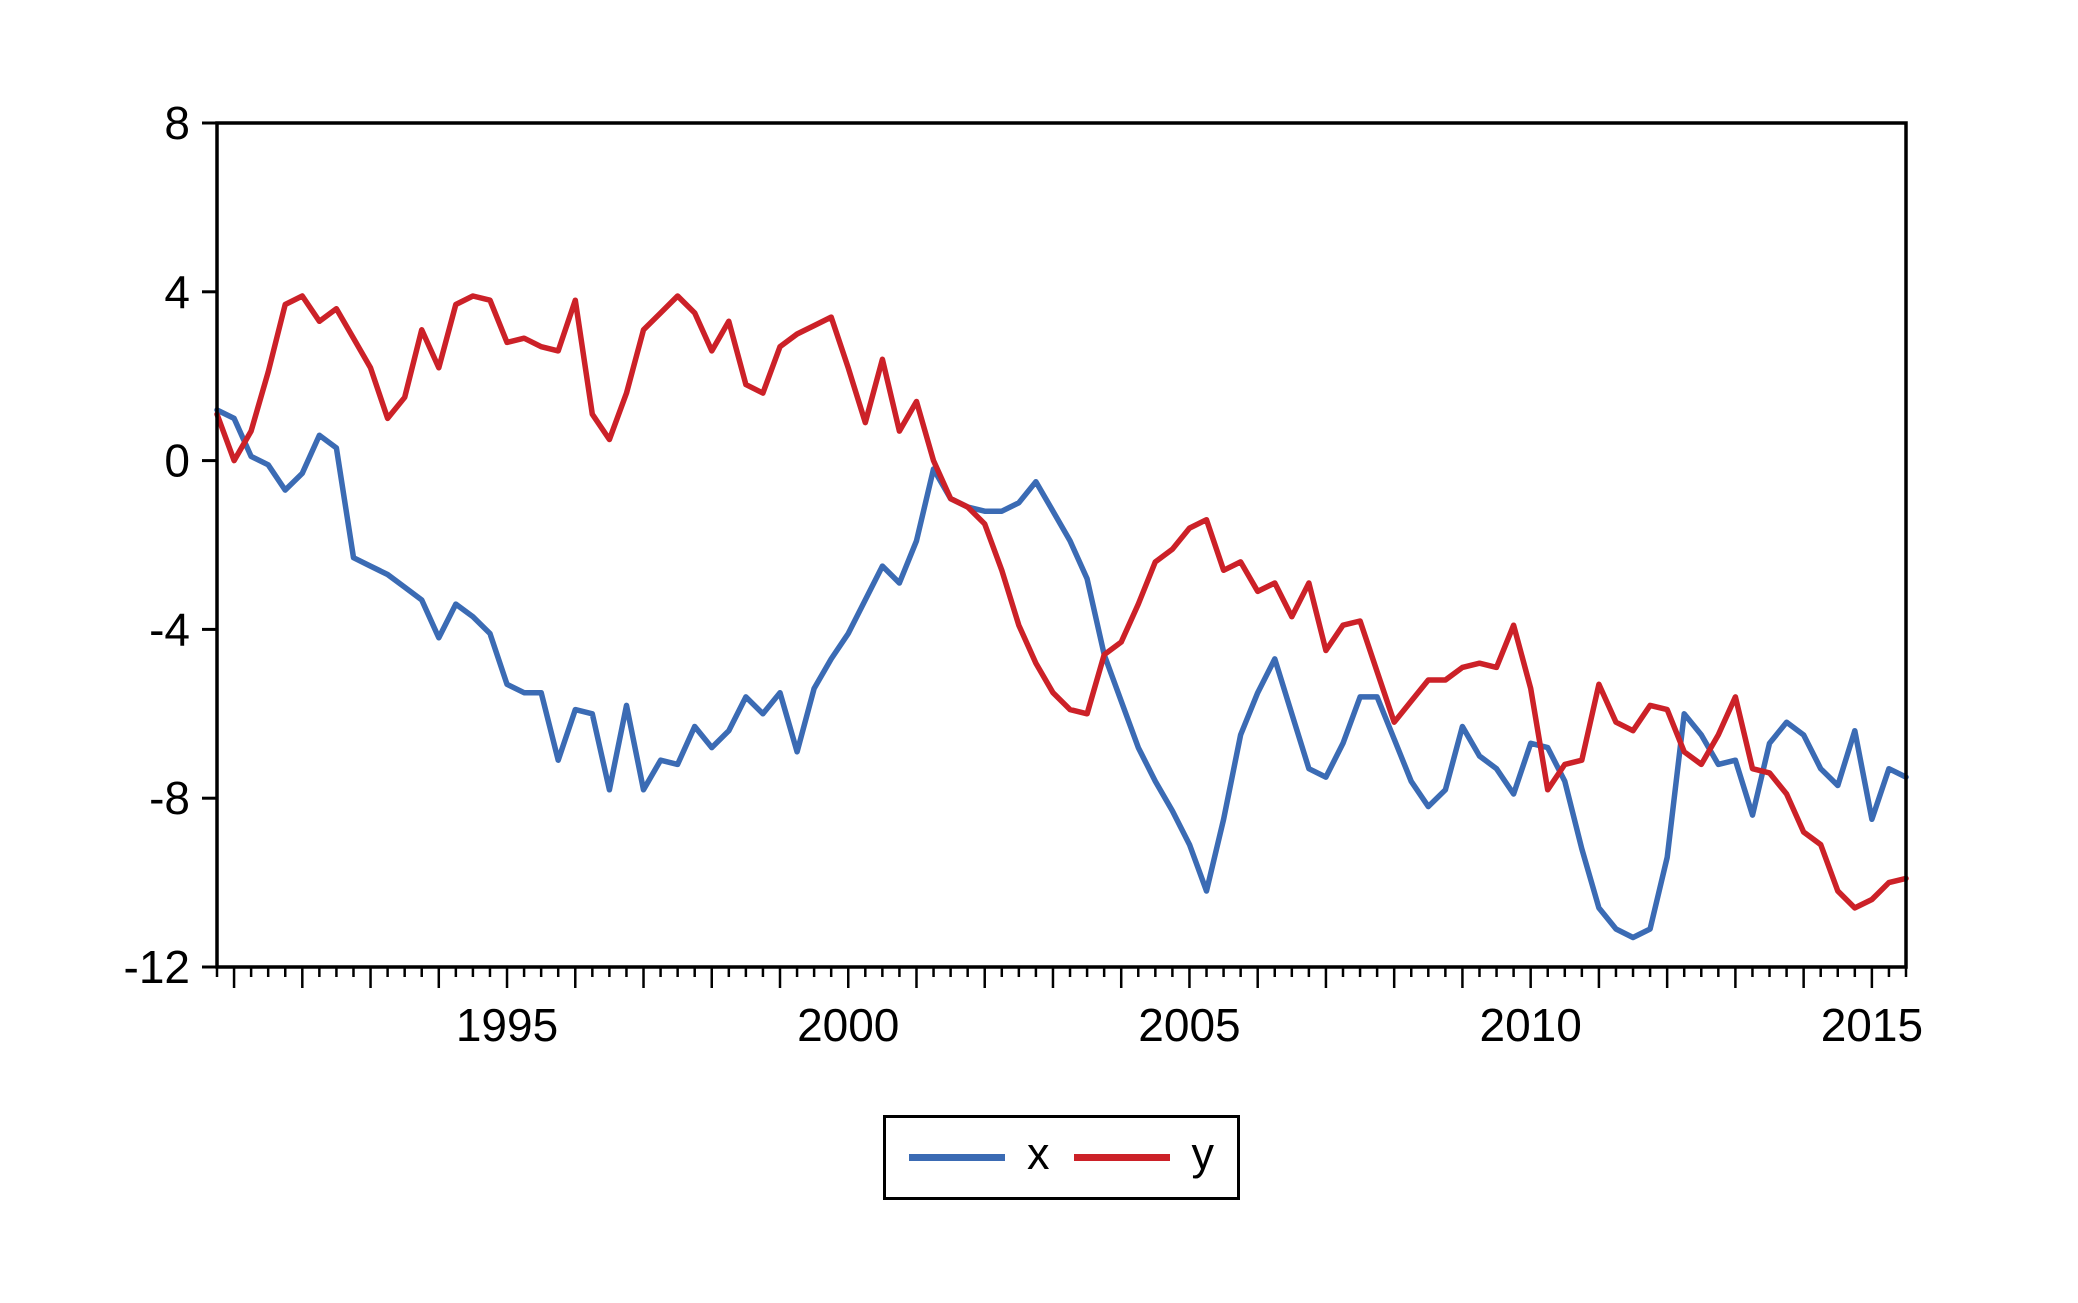 This screenshot has height=1303, width=2078. I want to click on x-axis-tick-label: 2010, so click(1530, 1025).